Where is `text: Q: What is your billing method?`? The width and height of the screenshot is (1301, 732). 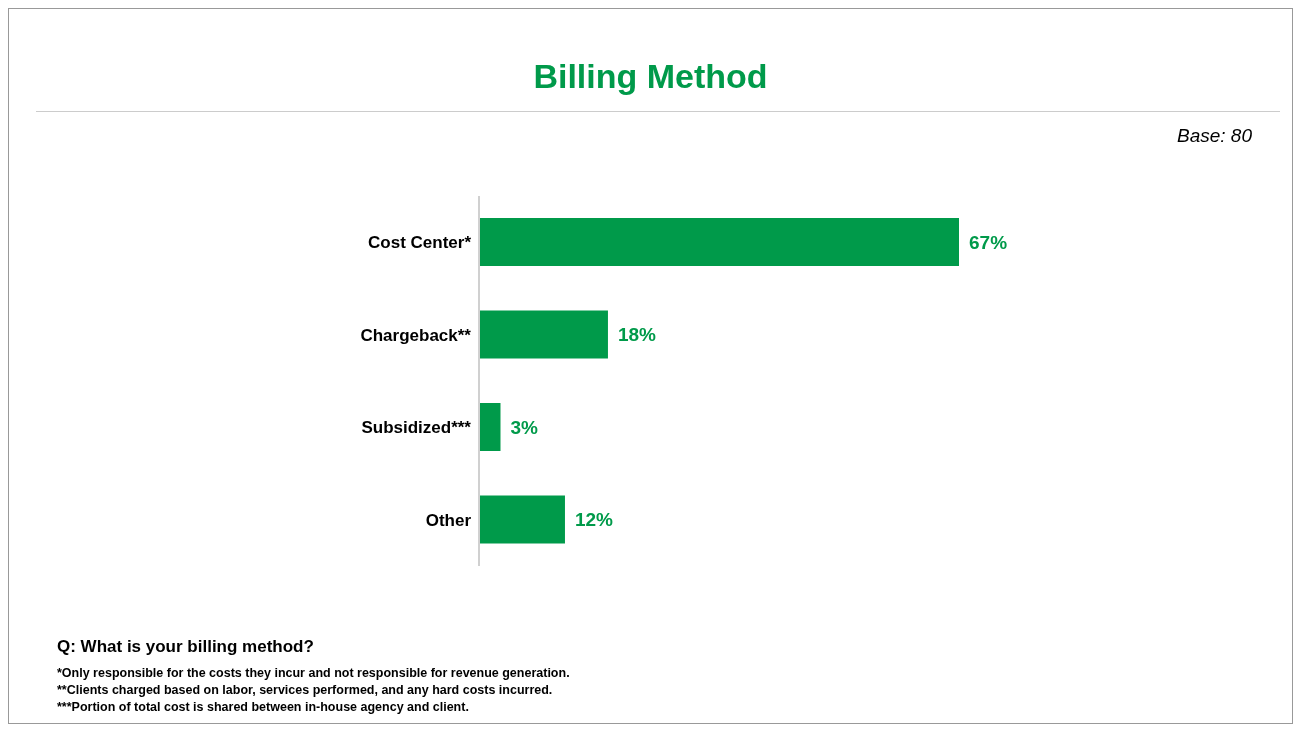 text: Q: What is your billing method? is located at coordinates (186, 647).